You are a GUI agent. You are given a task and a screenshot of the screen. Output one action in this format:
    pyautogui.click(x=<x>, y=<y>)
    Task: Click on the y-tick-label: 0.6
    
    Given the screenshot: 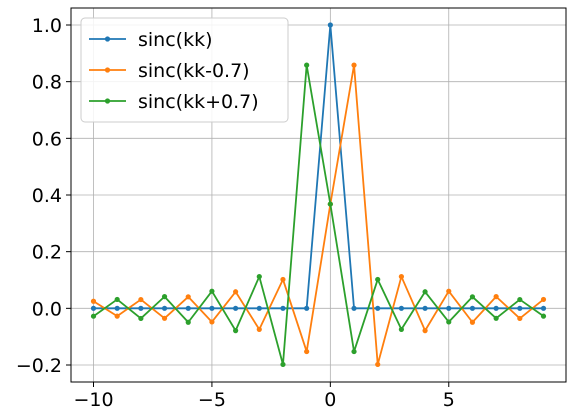 What is the action you would take?
    pyautogui.click(x=47, y=139)
    